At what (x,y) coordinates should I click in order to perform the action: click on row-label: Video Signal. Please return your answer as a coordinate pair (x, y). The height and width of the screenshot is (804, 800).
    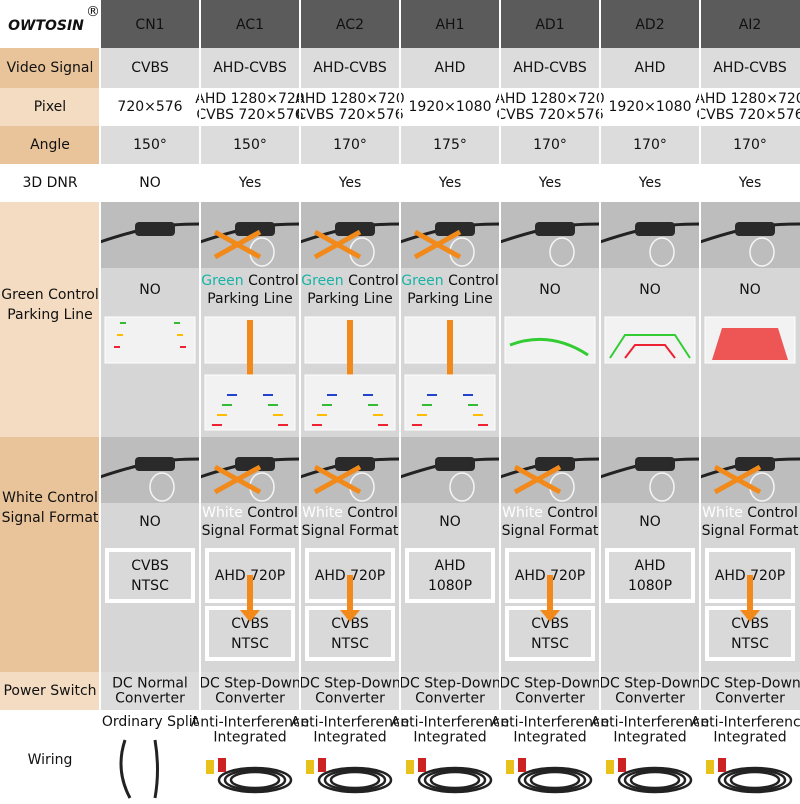
    Looking at the image, I should click on (50, 68).